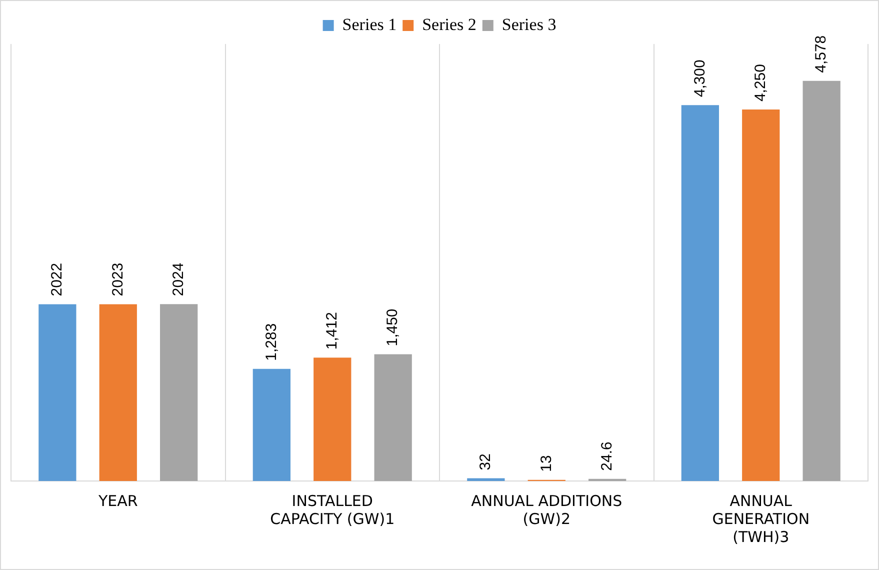 The height and width of the screenshot is (570, 879). What do you see at coordinates (485, 462) in the screenshot?
I see `data-label: 32` at bounding box center [485, 462].